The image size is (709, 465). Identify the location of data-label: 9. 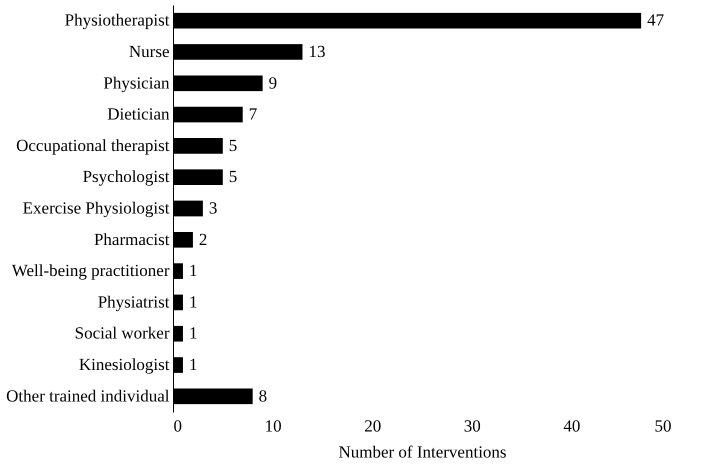
(273, 82).